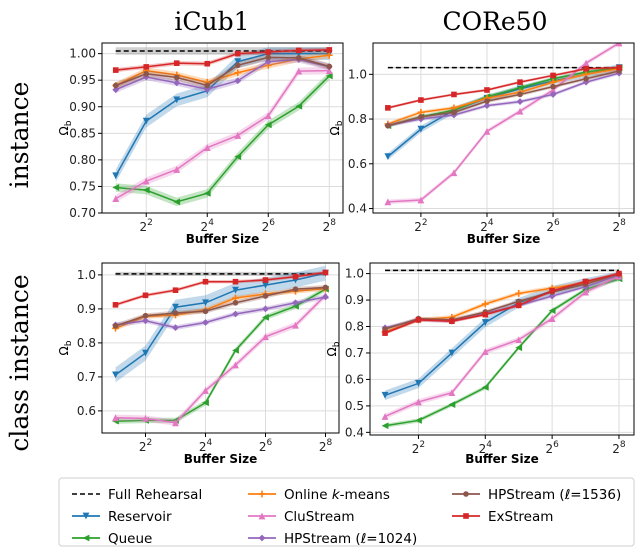 The width and height of the screenshot is (638, 550). I want to click on legend-label: HPStream (ℓ=1536), so click(554, 495).